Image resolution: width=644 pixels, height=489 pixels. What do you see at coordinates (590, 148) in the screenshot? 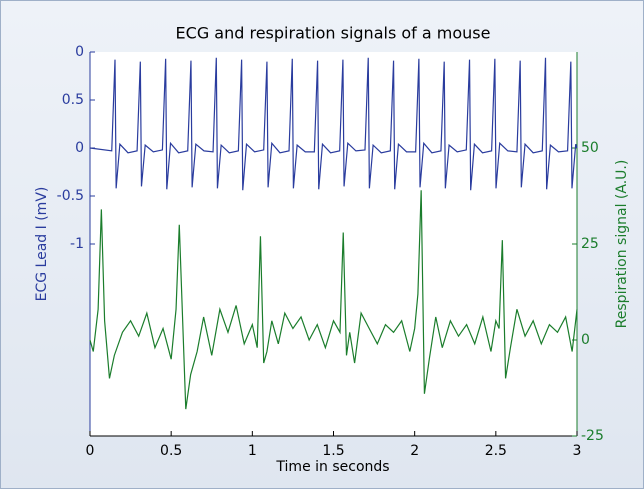
I see `y2-tick-label: 50` at bounding box center [590, 148].